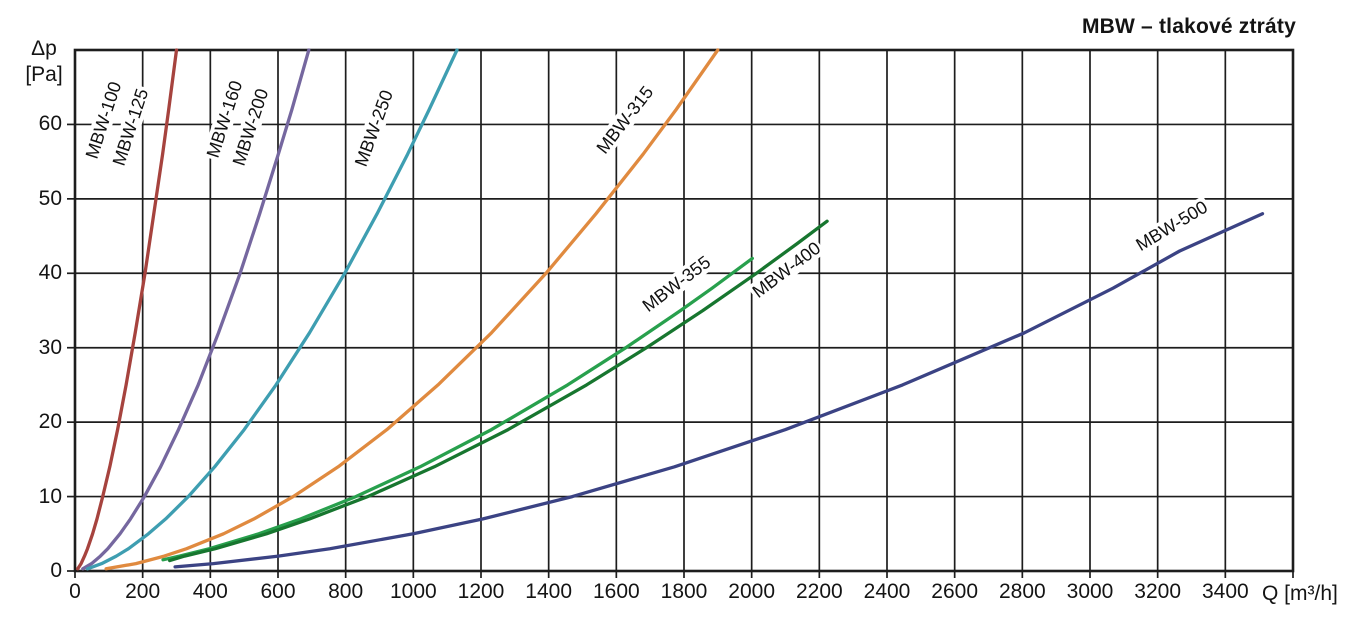  I want to click on x-tick-label: 800, so click(346, 591).